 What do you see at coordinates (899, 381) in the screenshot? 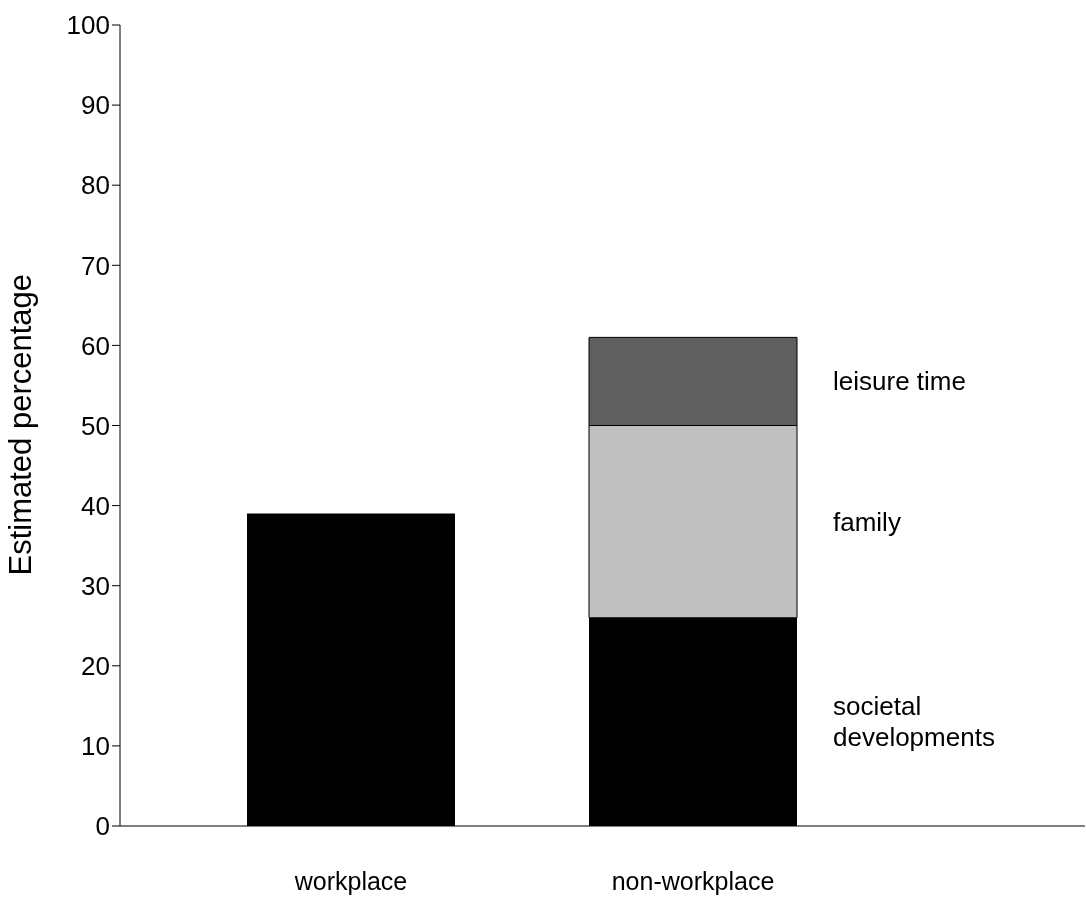
I see `series-label: leisure time` at bounding box center [899, 381].